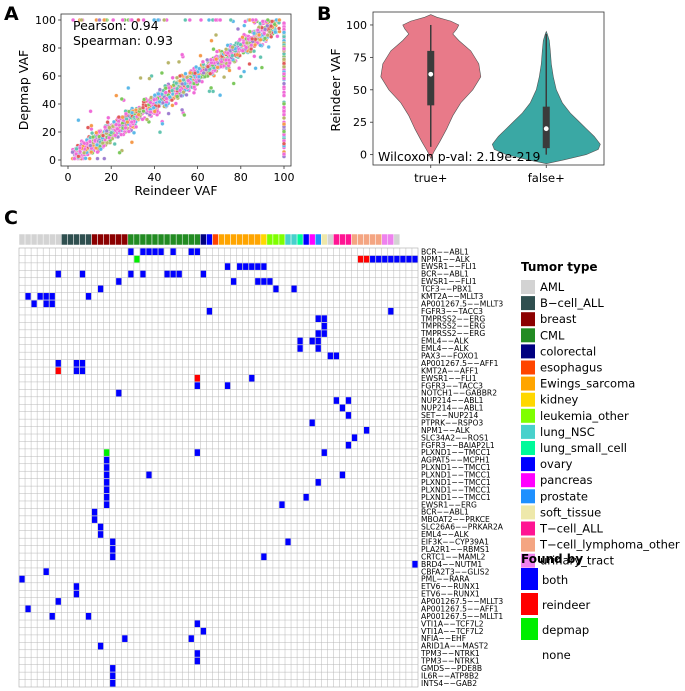 The height and width of the screenshot is (691, 685). What do you see at coordinates (556, 464) in the screenshot?
I see `legend-tumor-label: ovary` at bounding box center [556, 464].